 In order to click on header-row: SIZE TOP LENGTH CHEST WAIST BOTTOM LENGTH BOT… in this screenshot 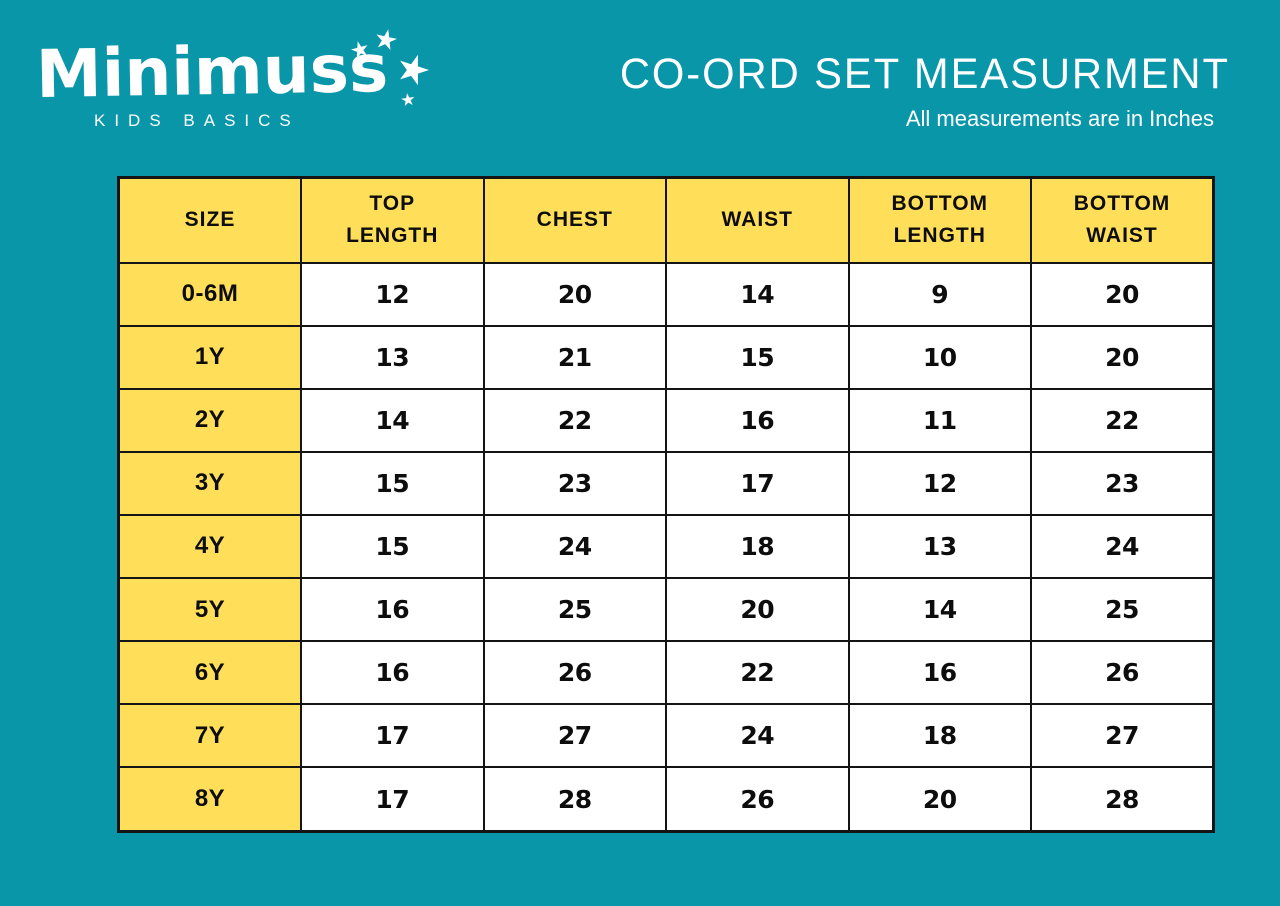, I will do `click(666, 220)`.